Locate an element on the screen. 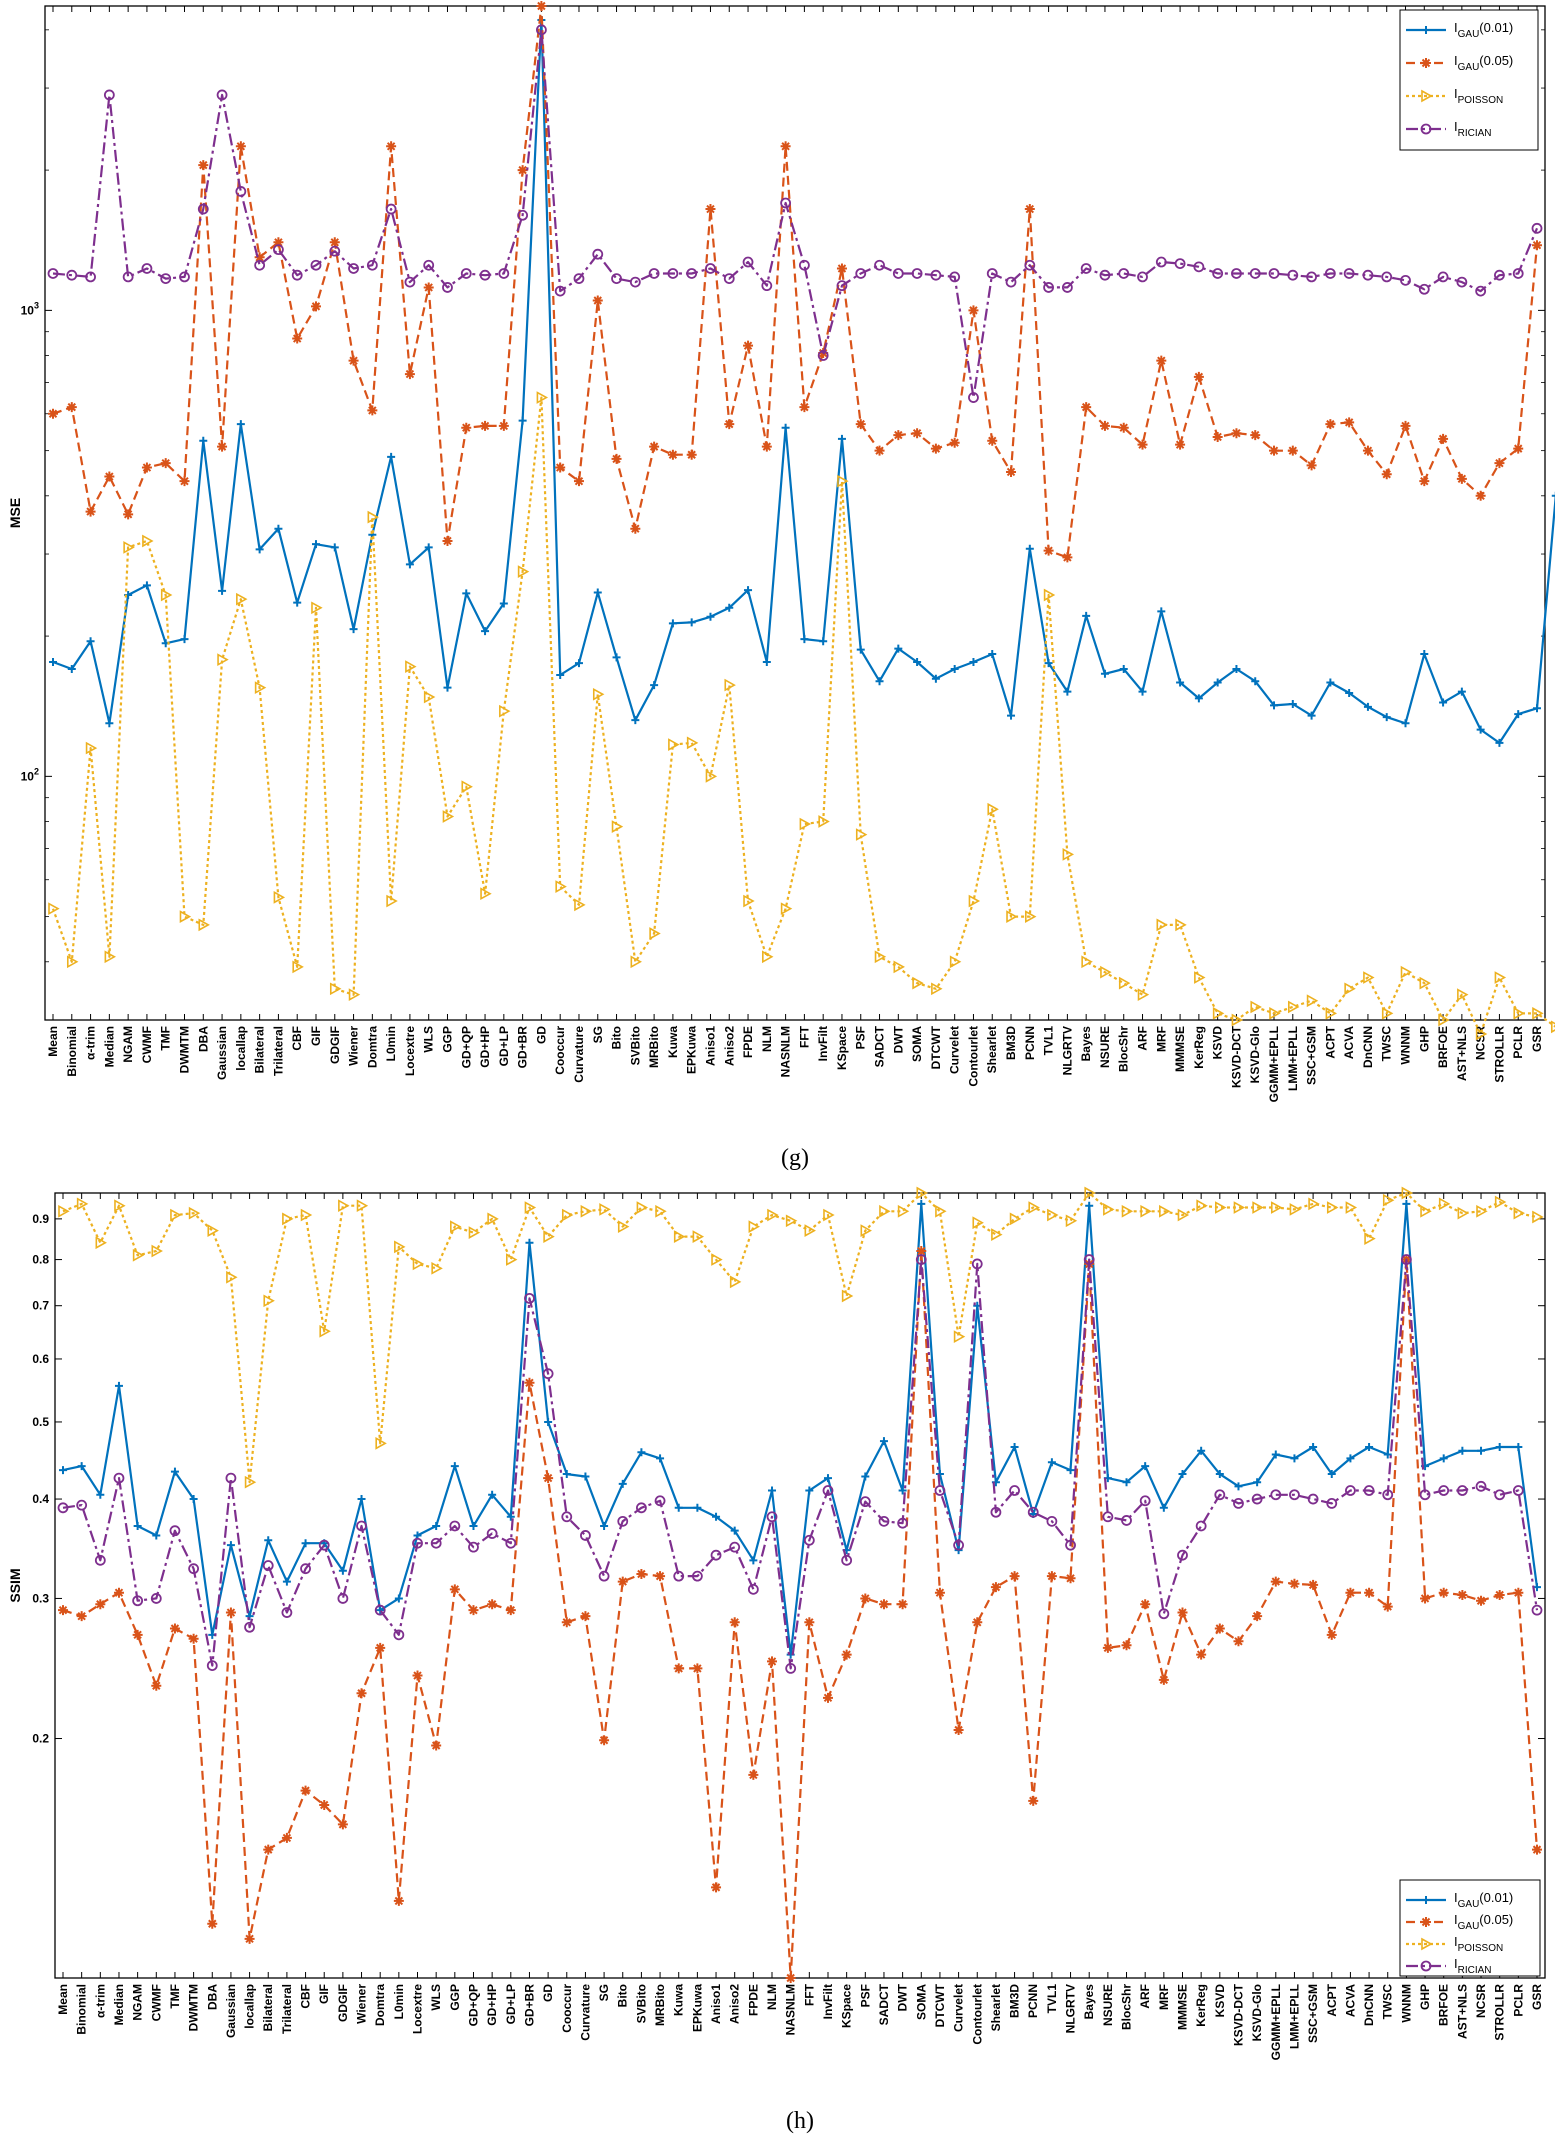 This screenshot has width=1555, height=2136. x-tick-label: SOMA is located at coordinates (917, 1044).